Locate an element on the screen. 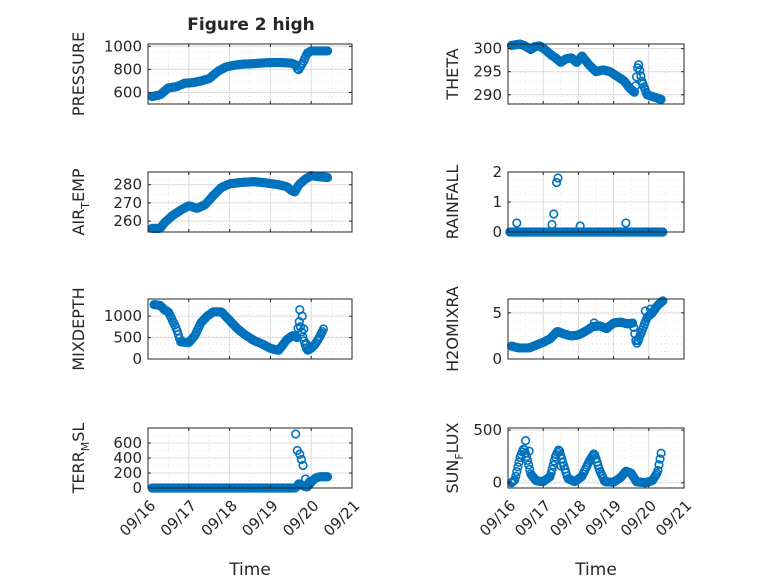  axes-background is located at coordinates (250, 329).